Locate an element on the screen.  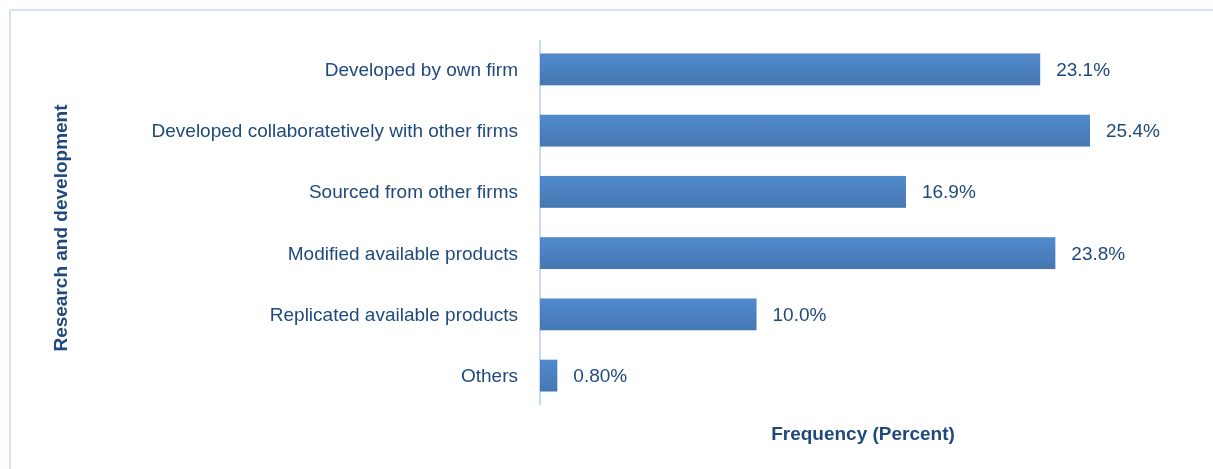
y-tick-label: Developed by own firm is located at coordinates (421, 69).